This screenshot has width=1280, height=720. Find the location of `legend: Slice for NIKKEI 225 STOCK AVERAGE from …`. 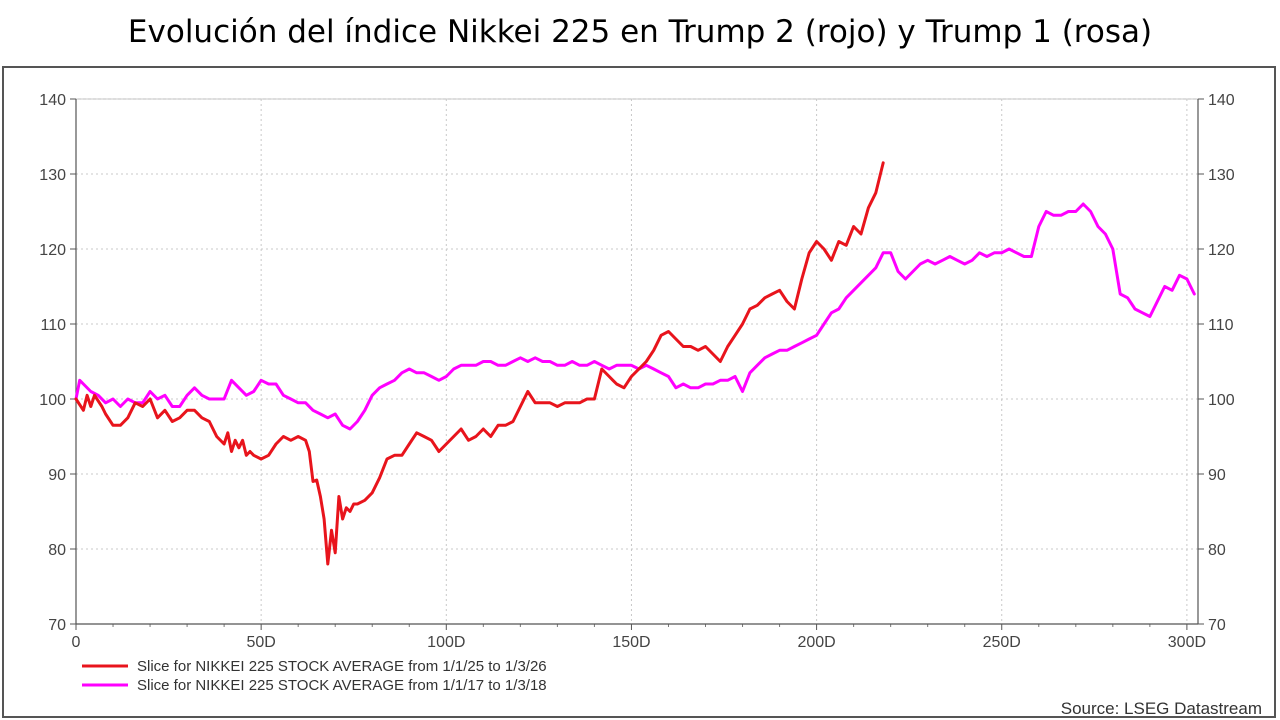

legend: Slice for NIKKEI 225 STOCK AVERAGE from … is located at coordinates (314, 676).